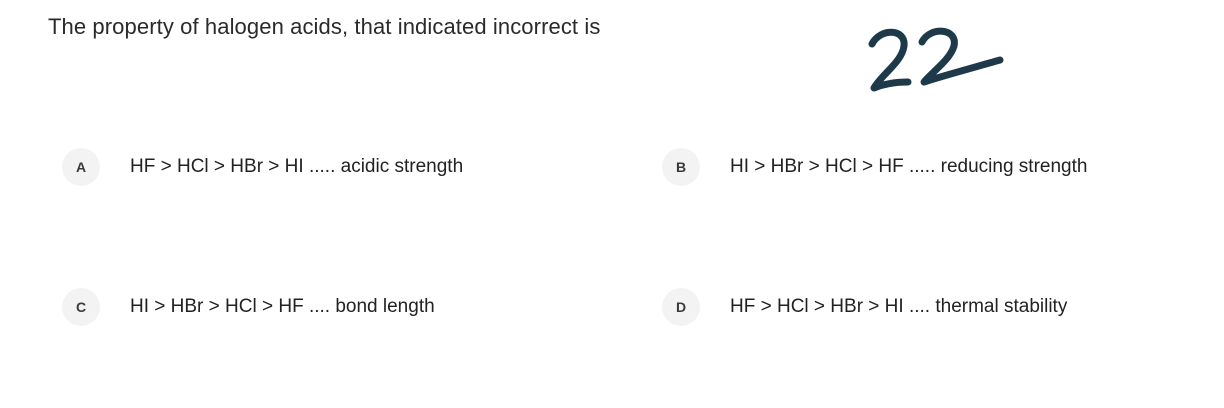 This screenshot has height=408, width=1224. Describe the element at coordinates (681, 167) in the screenshot. I see `option-b-badge: B` at that location.